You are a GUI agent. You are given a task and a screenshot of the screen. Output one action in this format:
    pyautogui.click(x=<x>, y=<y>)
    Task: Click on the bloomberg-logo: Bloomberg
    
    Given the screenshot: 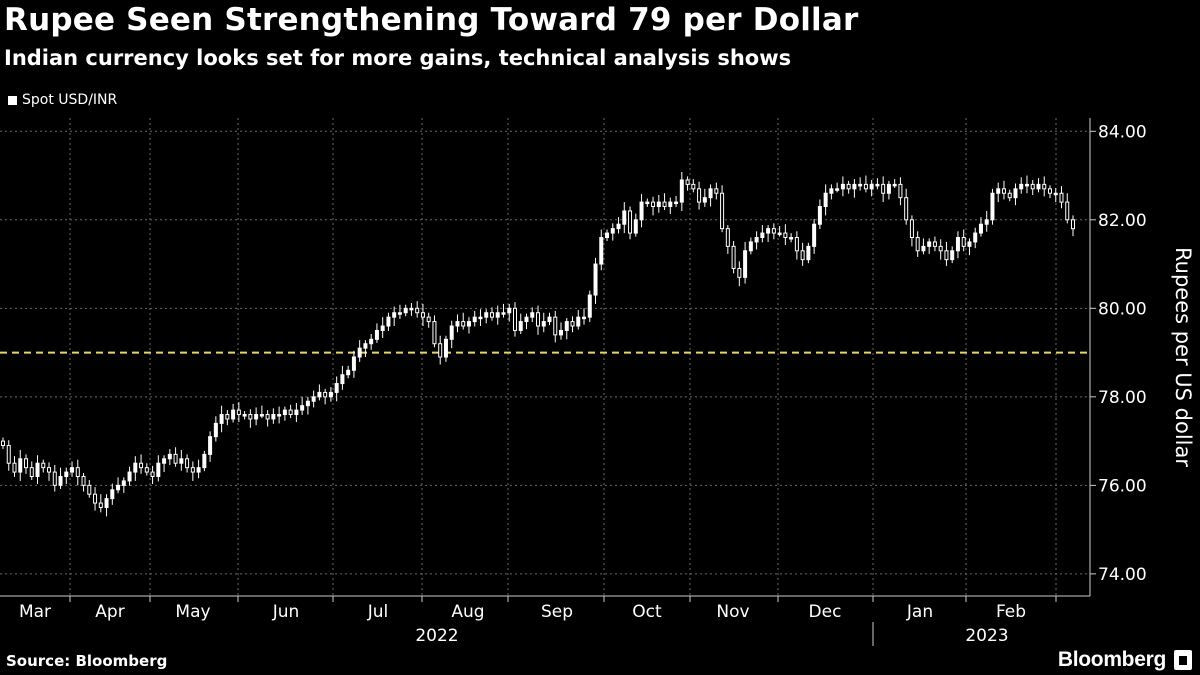 What is the action you would take?
    pyautogui.click(x=1111, y=659)
    